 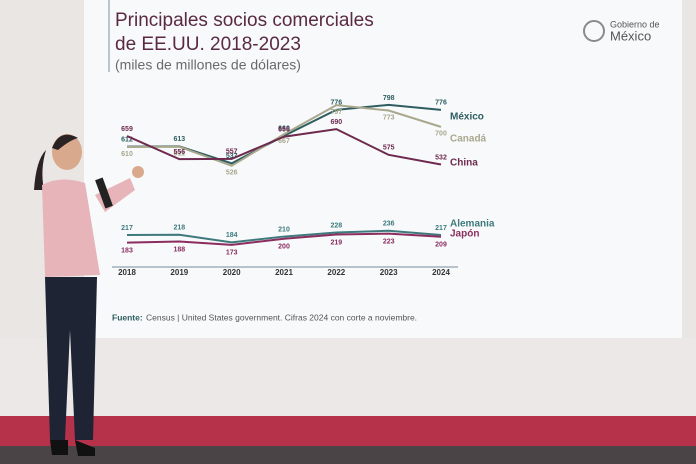 What do you see at coordinates (467, 117) in the screenshot?
I see `legend-label: México` at bounding box center [467, 117].